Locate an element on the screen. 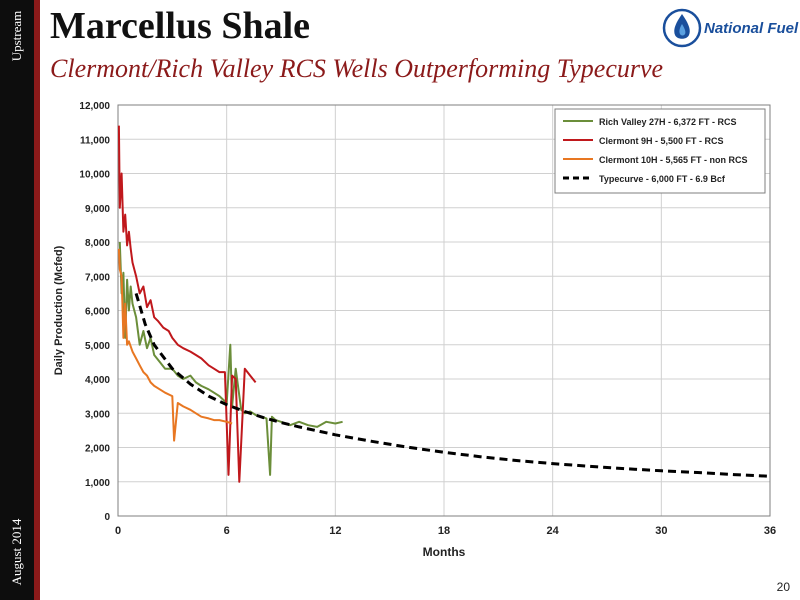  sidebar-label-upstream: Upstream is located at coordinates (16, 36).